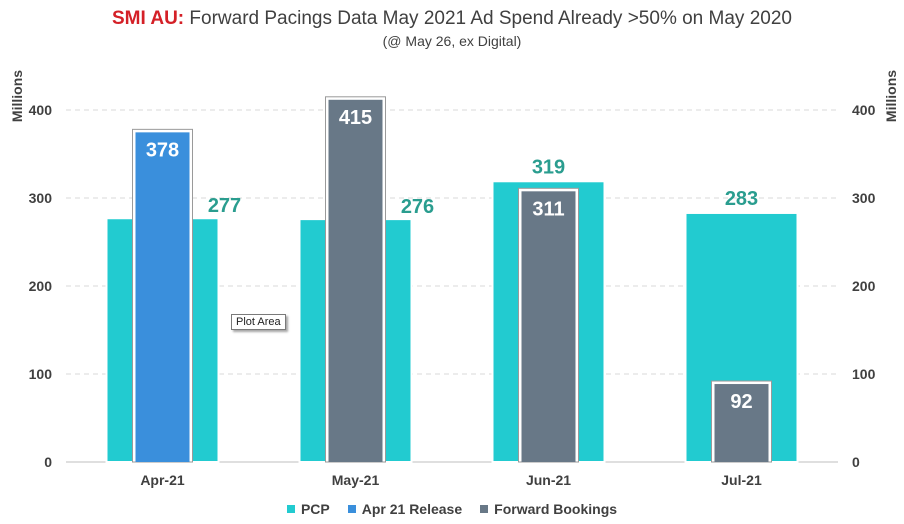 The width and height of the screenshot is (904, 524). What do you see at coordinates (856, 462) in the screenshot?
I see `y-tick-right: 0` at bounding box center [856, 462].